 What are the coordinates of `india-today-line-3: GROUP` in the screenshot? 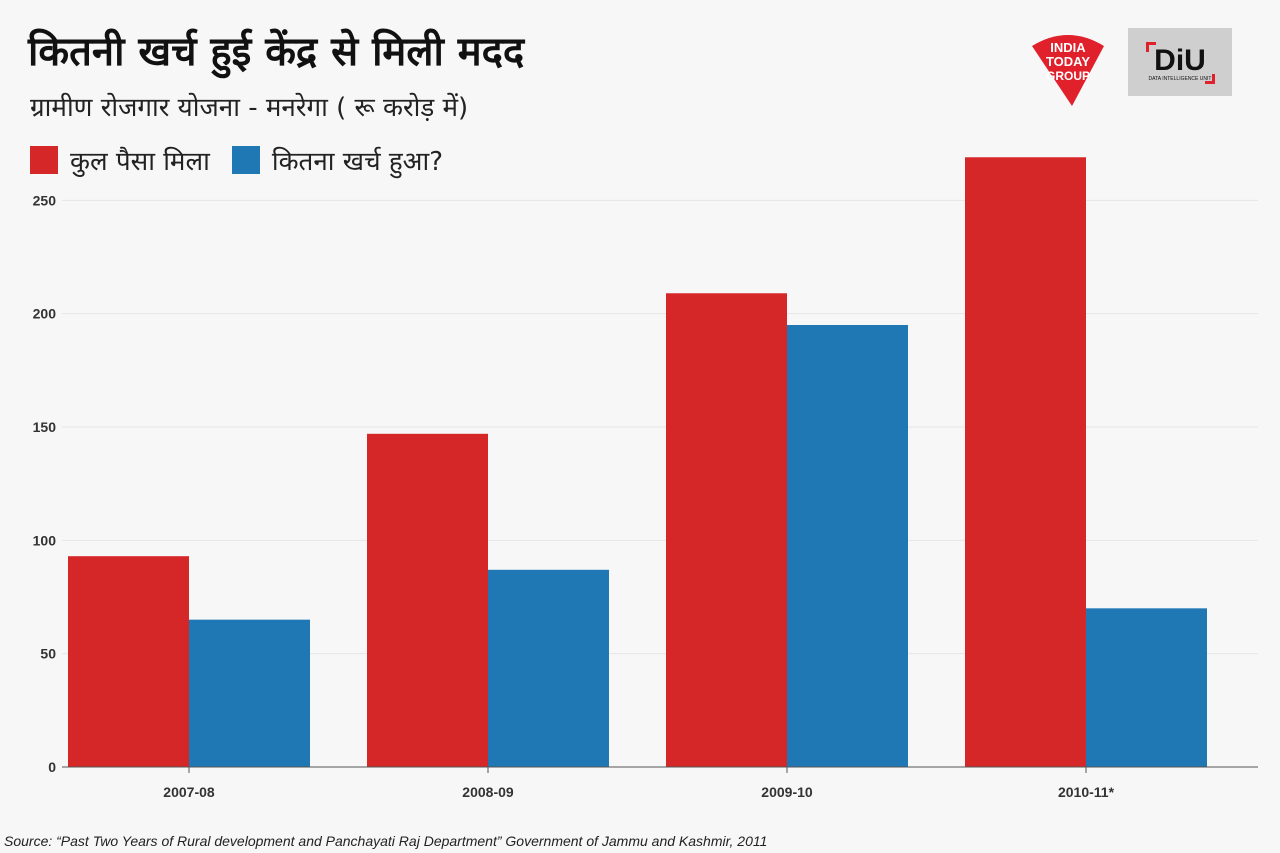 It's located at (1068, 76).